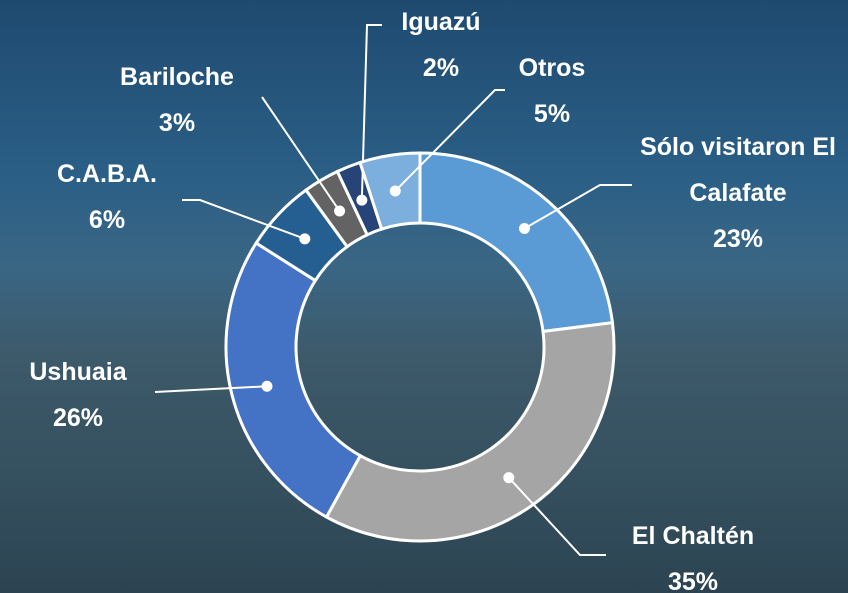 The width and height of the screenshot is (848, 593). Describe the element at coordinates (177, 77) in the screenshot. I see `category-label: Bariloche` at that location.